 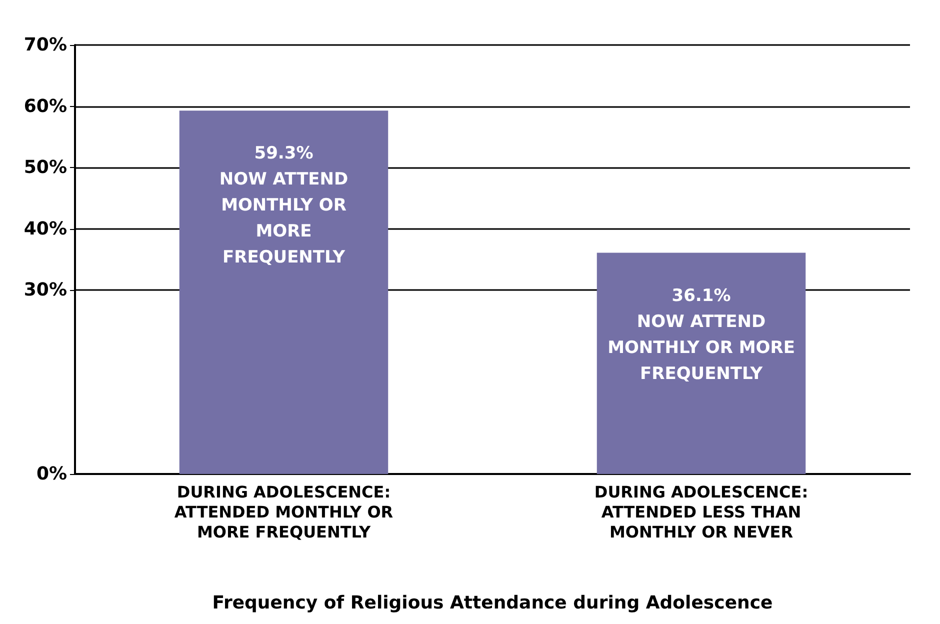 What do you see at coordinates (492, 603) in the screenshot?
I see `x-axis-title: Frequency of Religious Attendance during Adolescence` at bounding box center [492, 603].